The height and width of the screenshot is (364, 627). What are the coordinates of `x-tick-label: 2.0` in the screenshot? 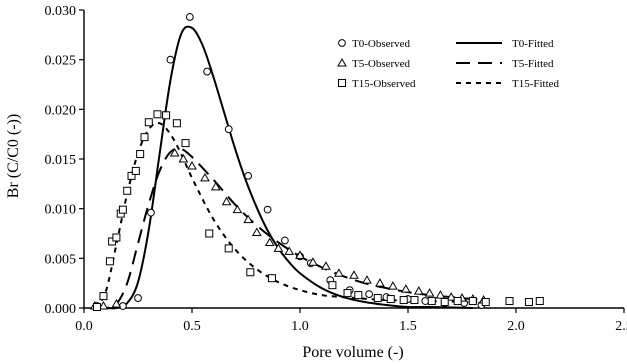 It's located at (516, 326).